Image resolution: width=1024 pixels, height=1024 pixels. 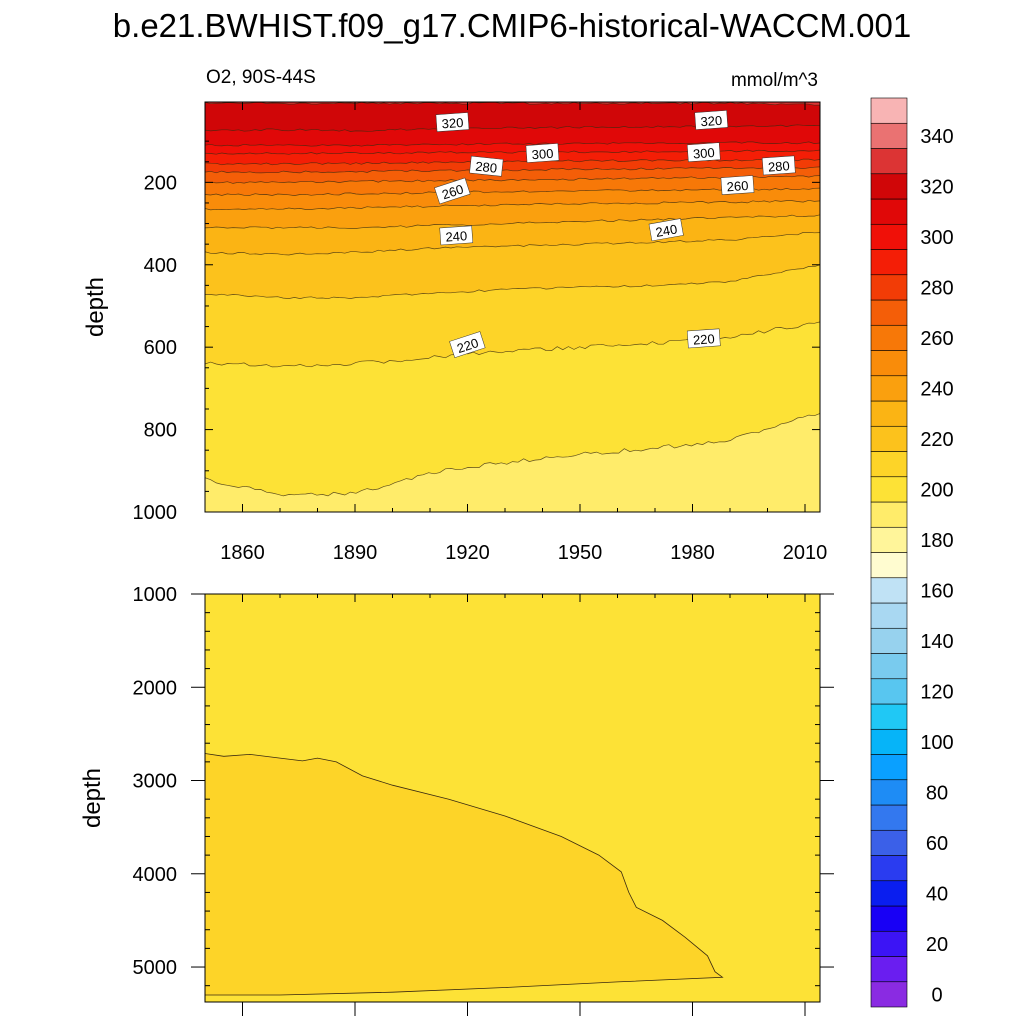 I want to click on colorbar-tick-label: 40, so click(x=937, y=894).